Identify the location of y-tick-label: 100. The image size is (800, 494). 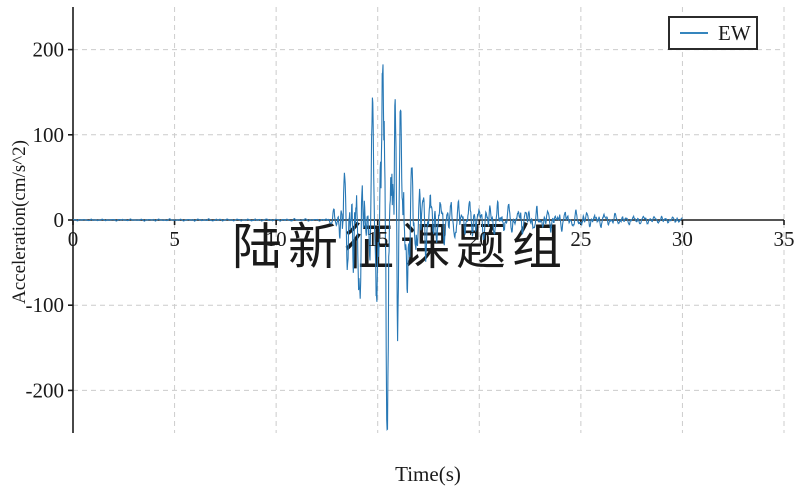
(49, 135).